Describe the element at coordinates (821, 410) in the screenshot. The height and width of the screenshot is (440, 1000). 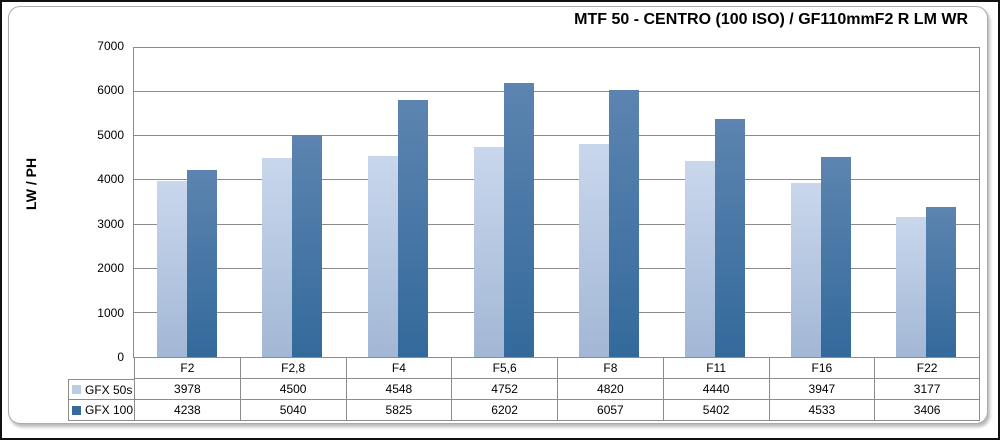
I see `value-cell-gfx100-f16: 4533` at that location.